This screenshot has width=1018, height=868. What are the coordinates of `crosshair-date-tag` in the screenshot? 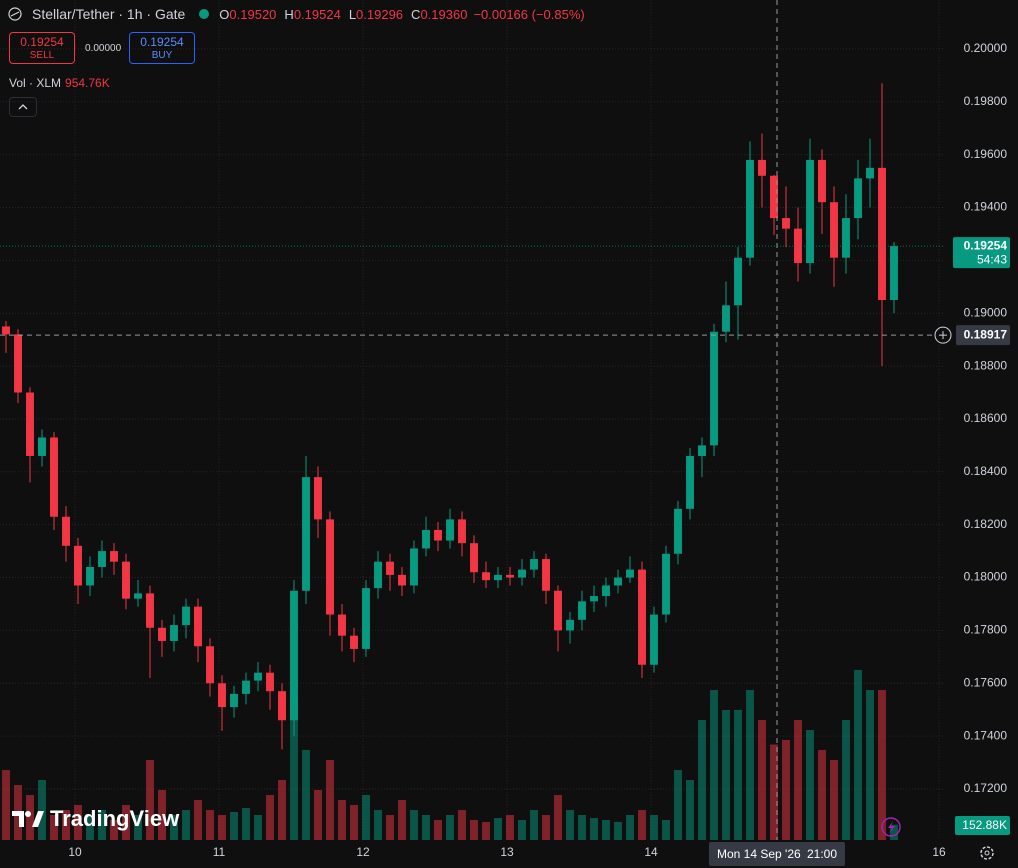 It's located at (777, 854).